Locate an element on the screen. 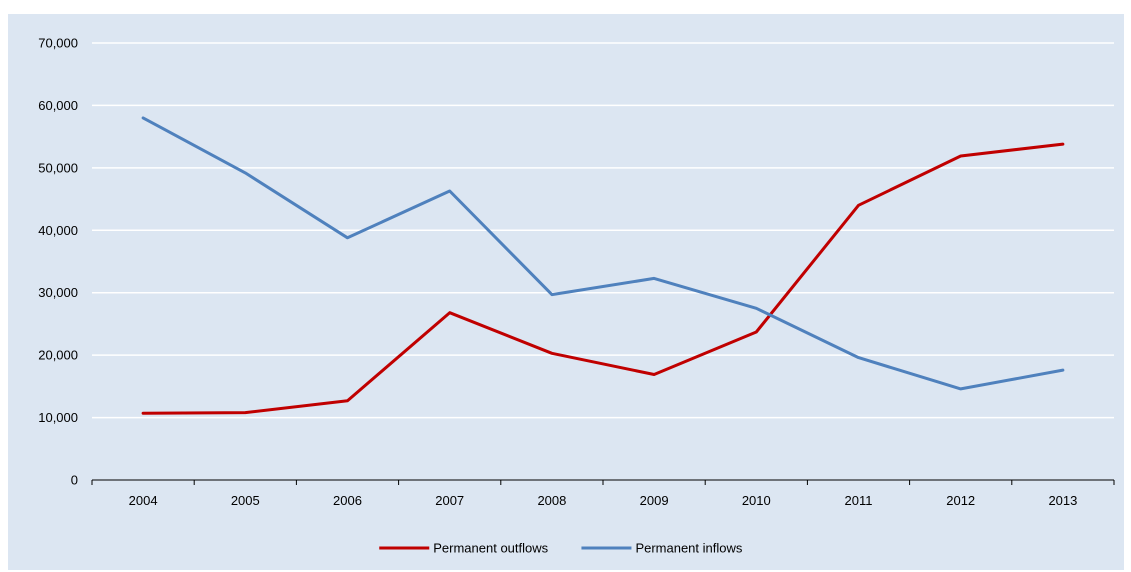  legend: Permanent outflows Permanent inflows is located at coordinates (561, 548).